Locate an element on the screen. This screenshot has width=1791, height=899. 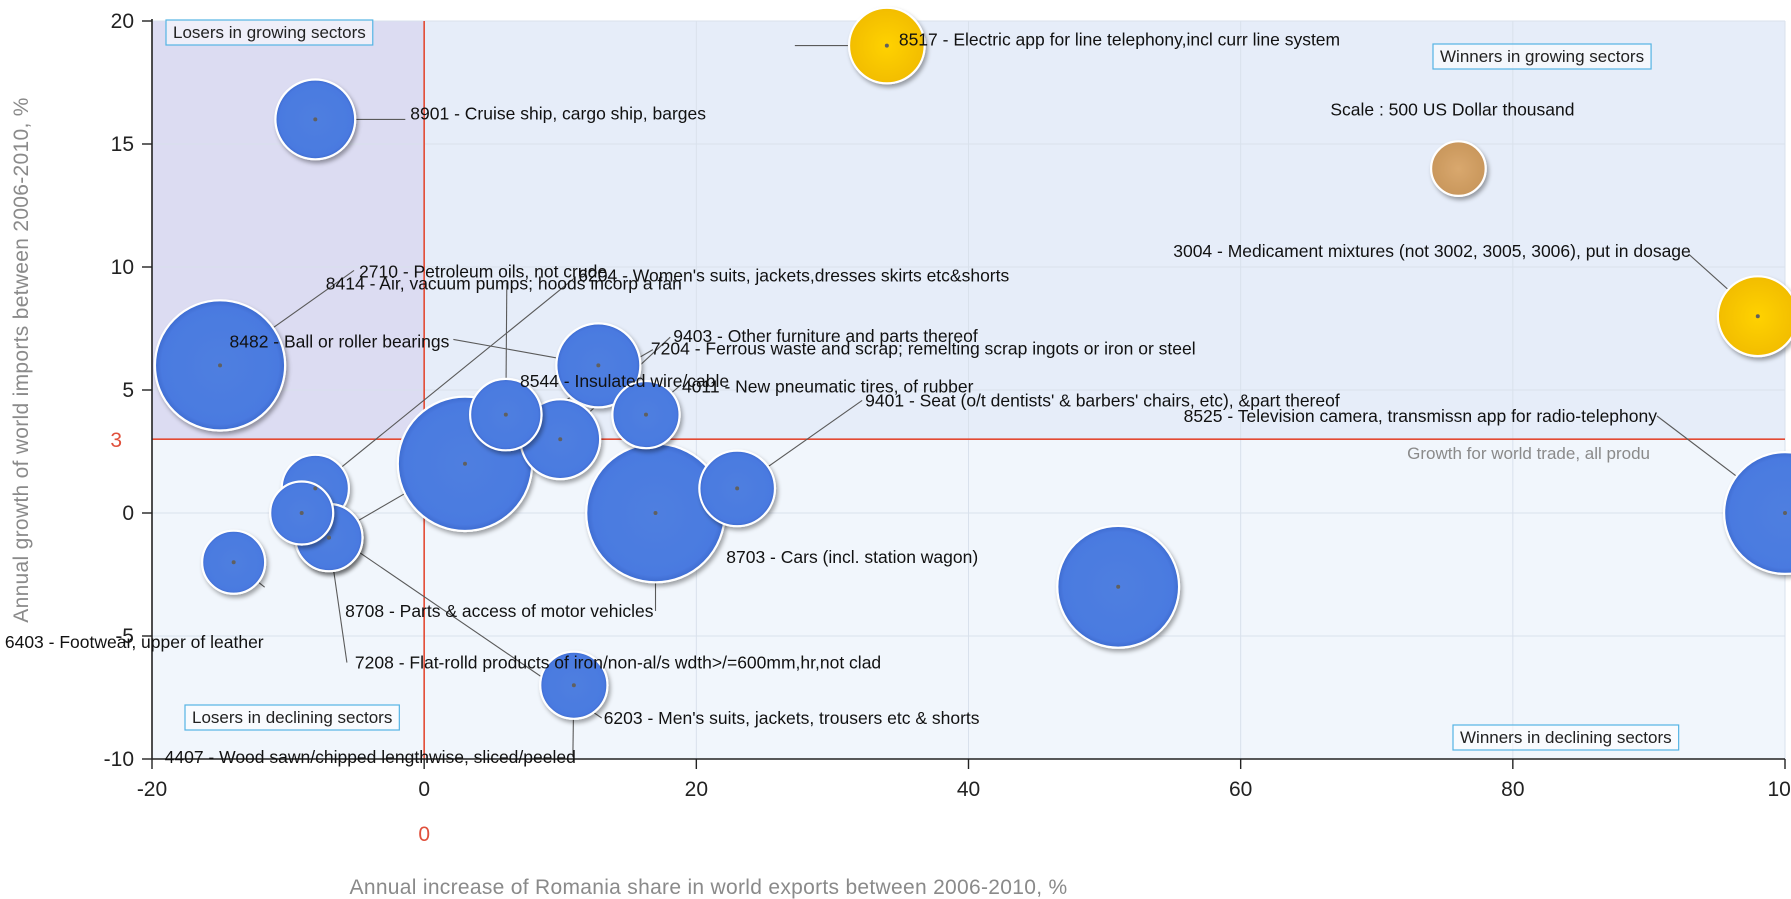
y-tick-label: -5 is located at coordinates (124, 636).